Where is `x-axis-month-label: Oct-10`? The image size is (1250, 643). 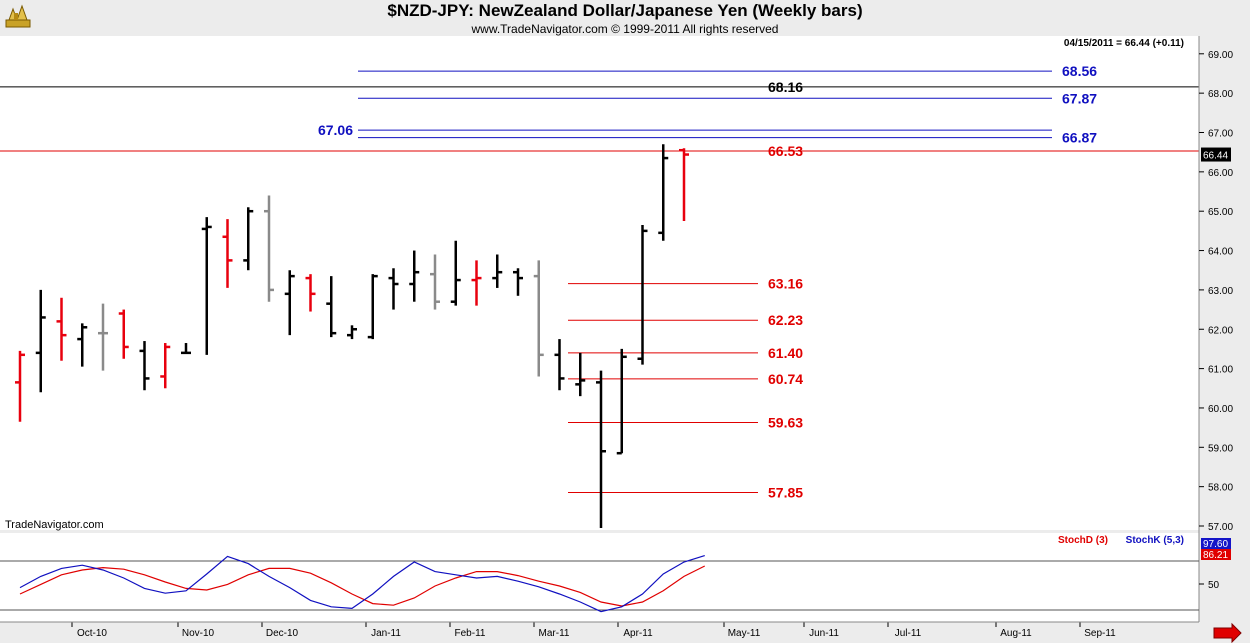
x-axis-month-label: Oct-10 is located at coordinates (92, 633).